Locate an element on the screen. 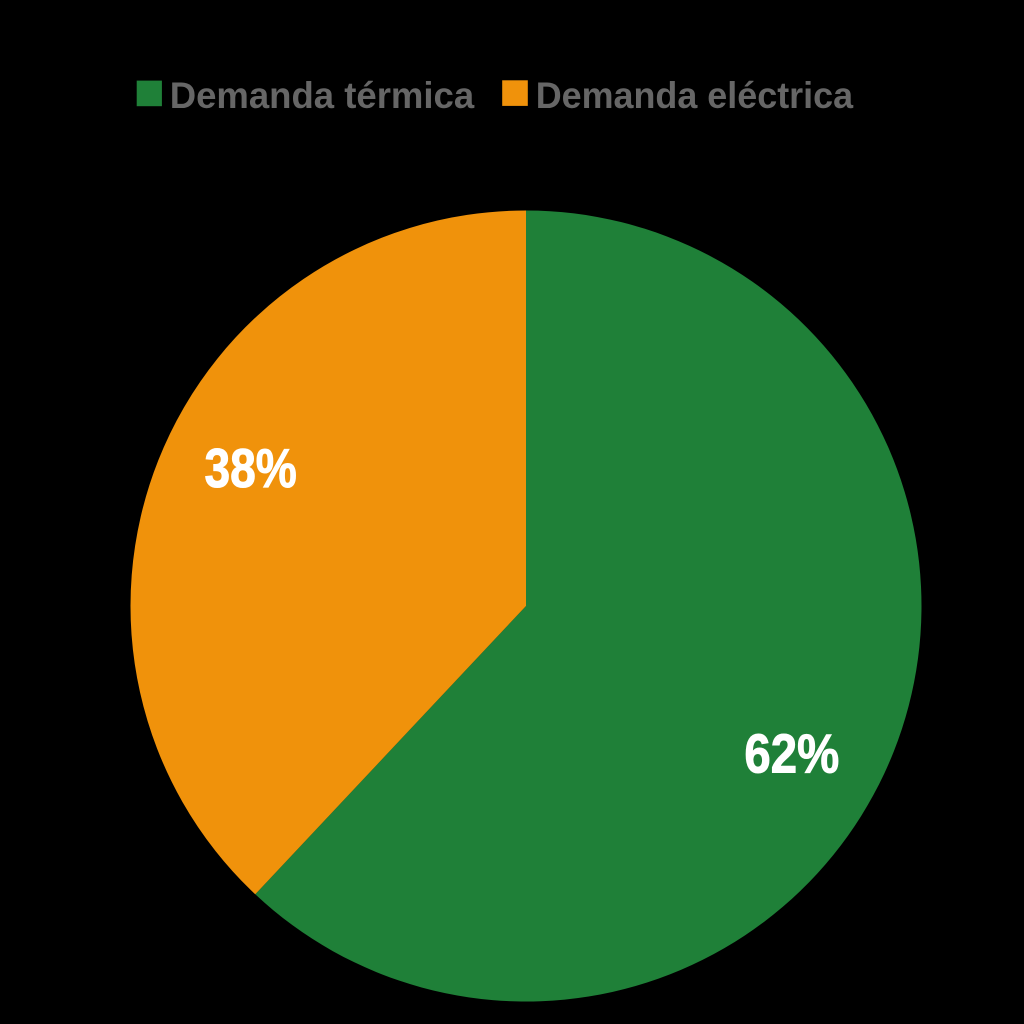 This screenshot has width=1024, height=1024. svg-text: Demanda eléctrica is located at coordinates (695, 95).